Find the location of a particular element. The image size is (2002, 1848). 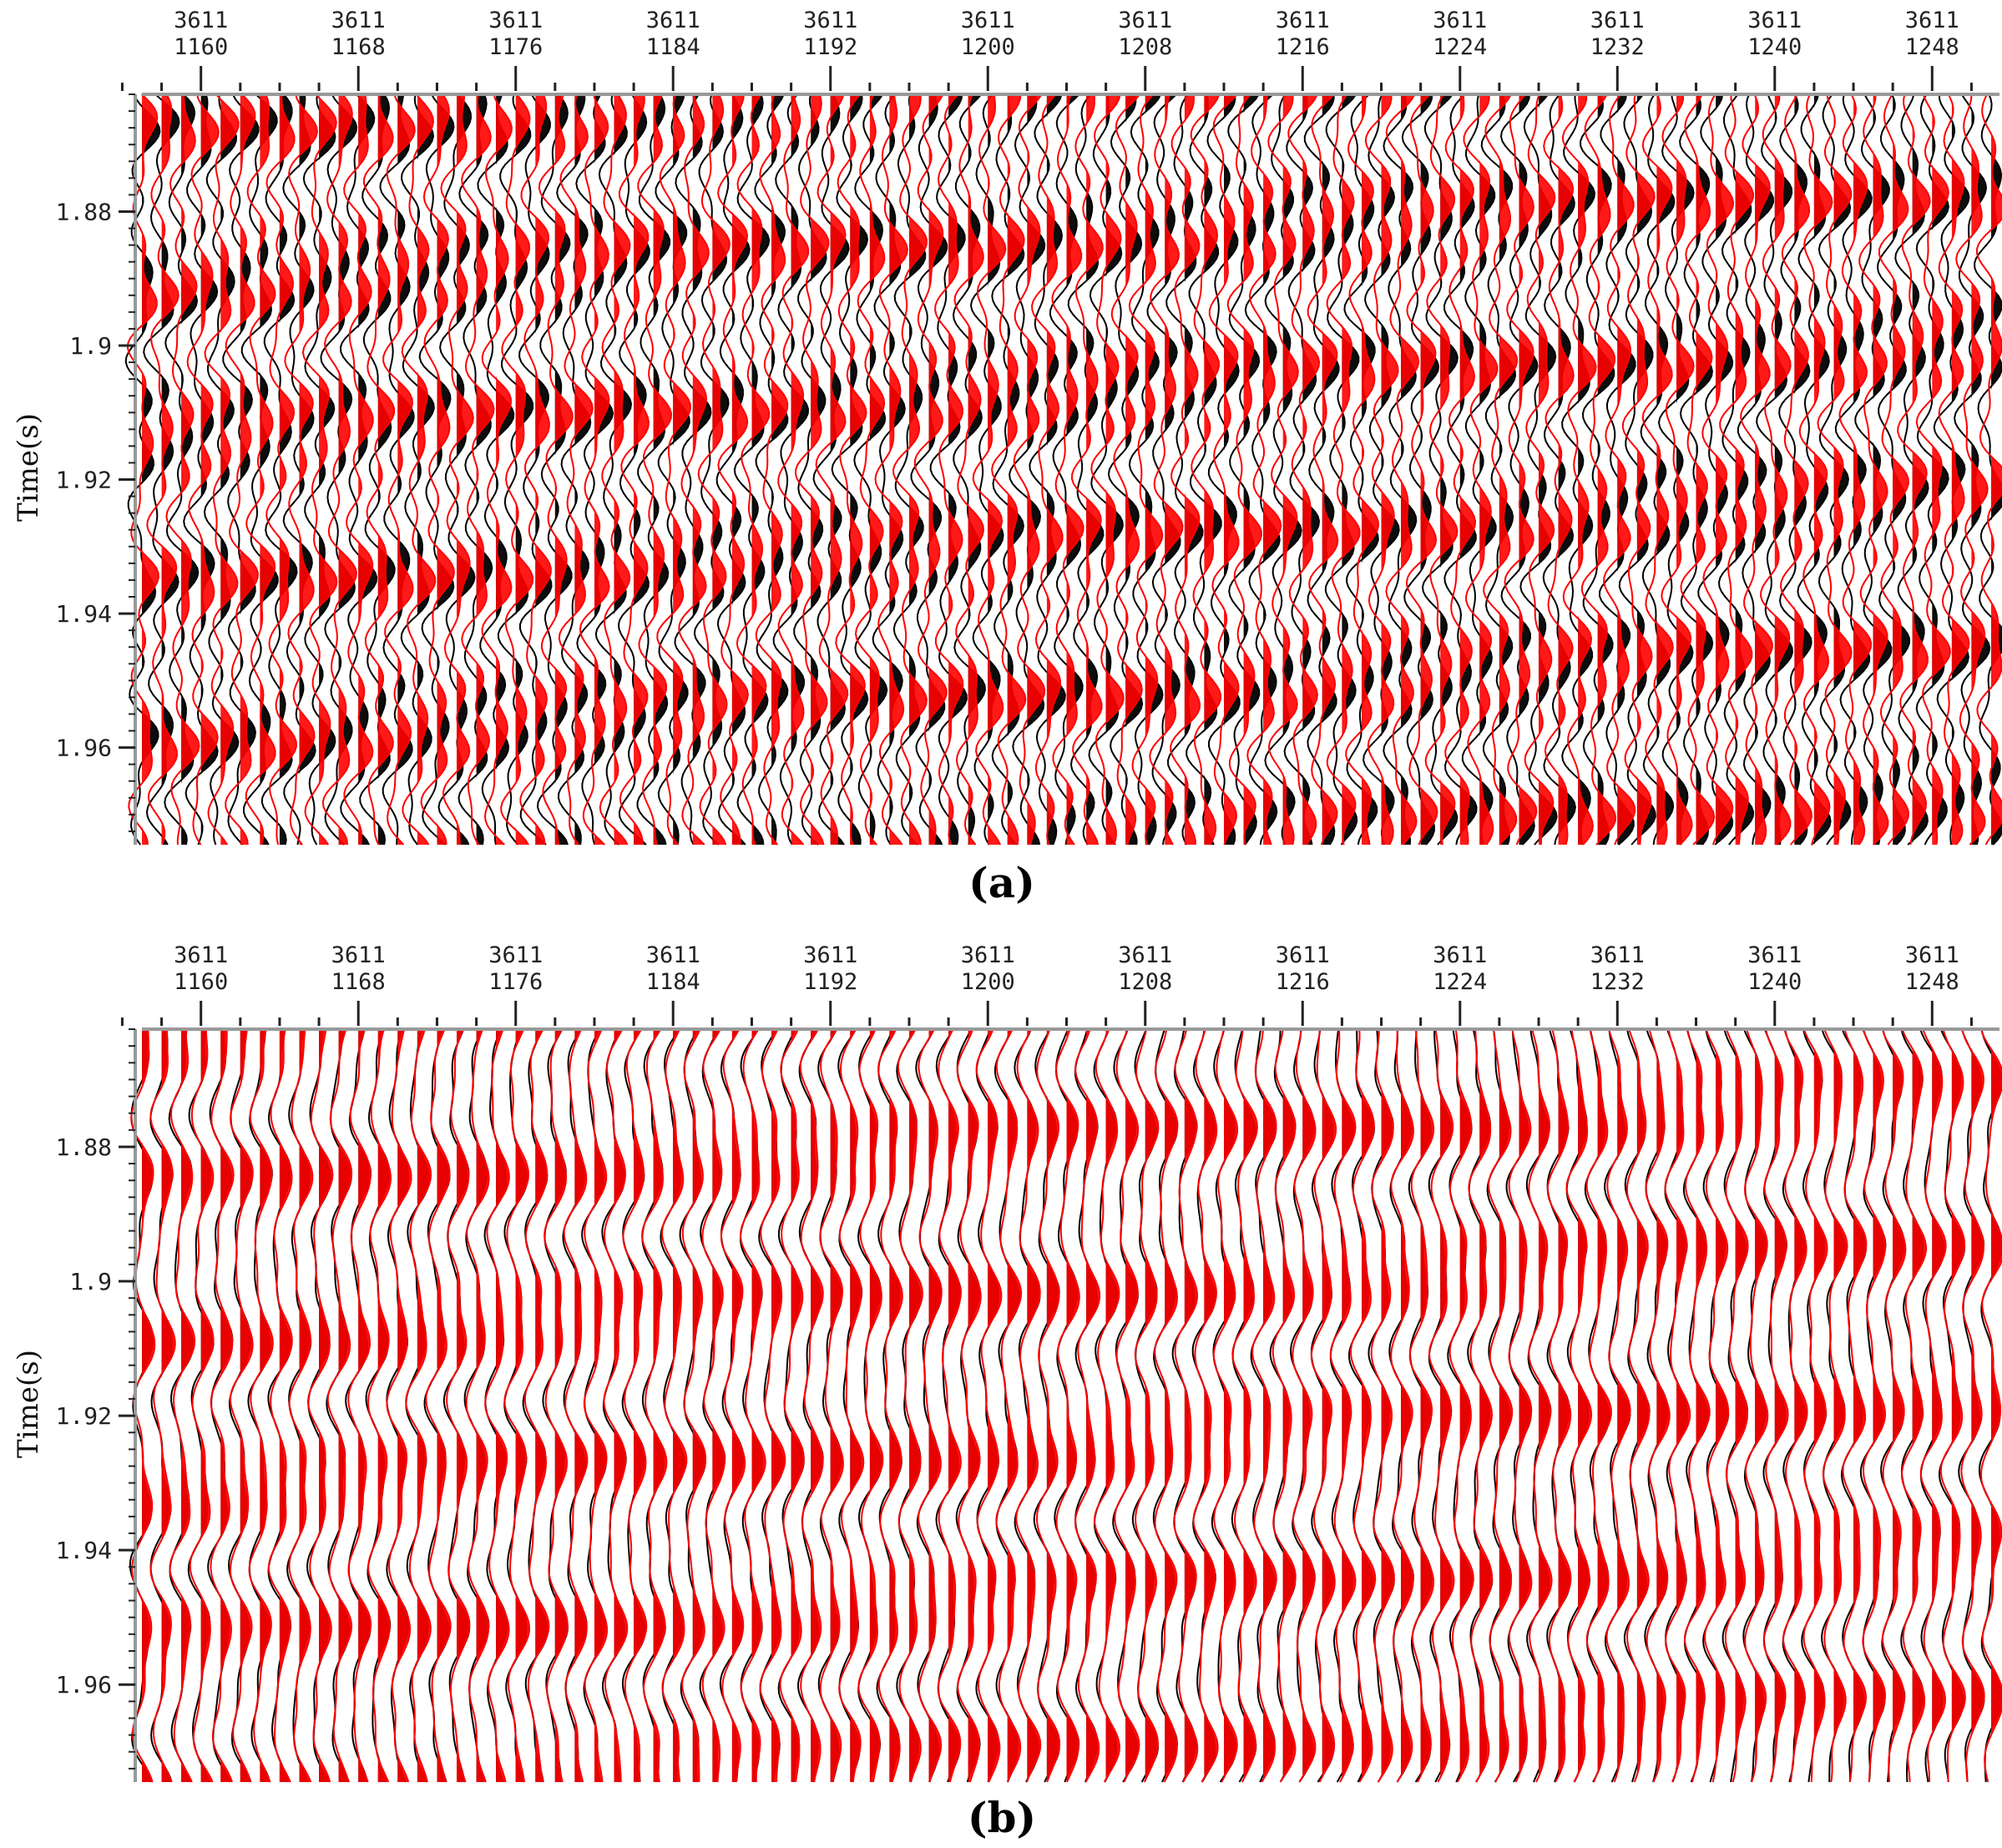

x-tick-label-line2: 1240 is located at coordinates (1774, 47).